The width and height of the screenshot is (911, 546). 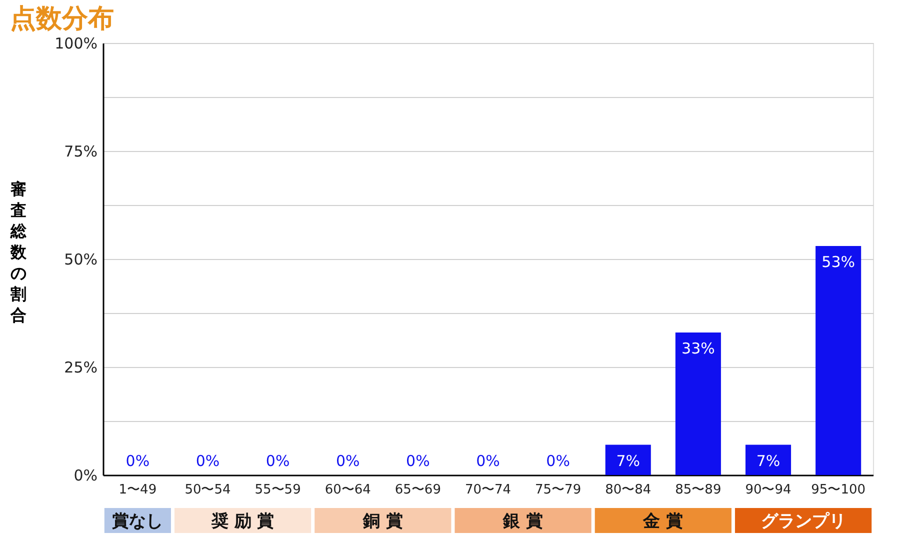 What do you see at coordinates (242, 522) in the screenshot?
I see `text: 奨 励 賞` at bounding box center [242, 522].